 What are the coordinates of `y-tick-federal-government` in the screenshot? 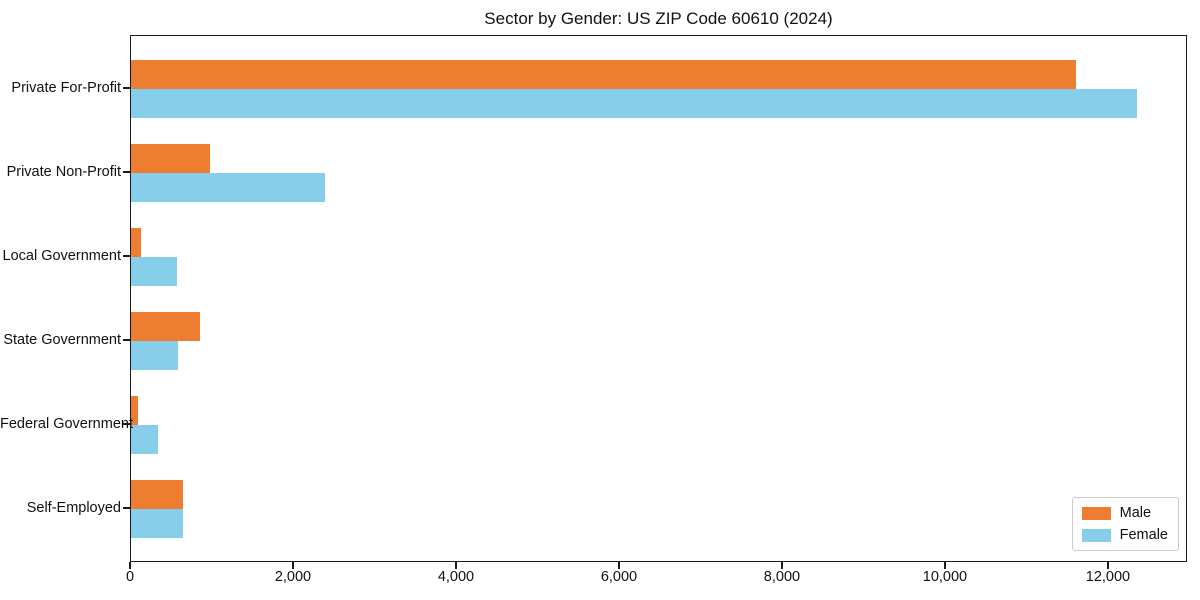 It's located at (126, 424).